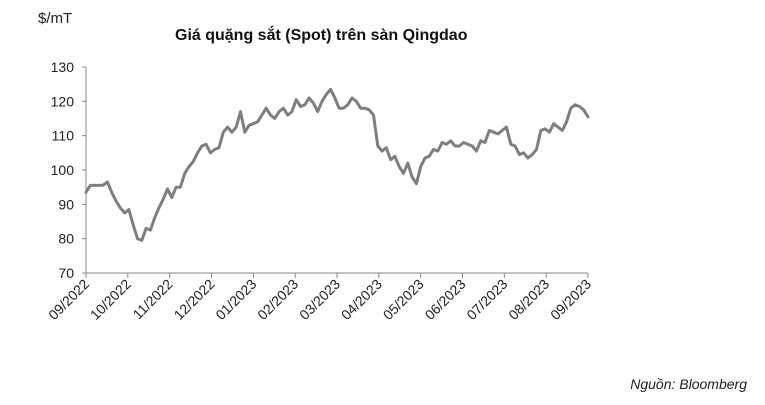  I want to click on x-tick-label: 04/2023, so click(361, 299).